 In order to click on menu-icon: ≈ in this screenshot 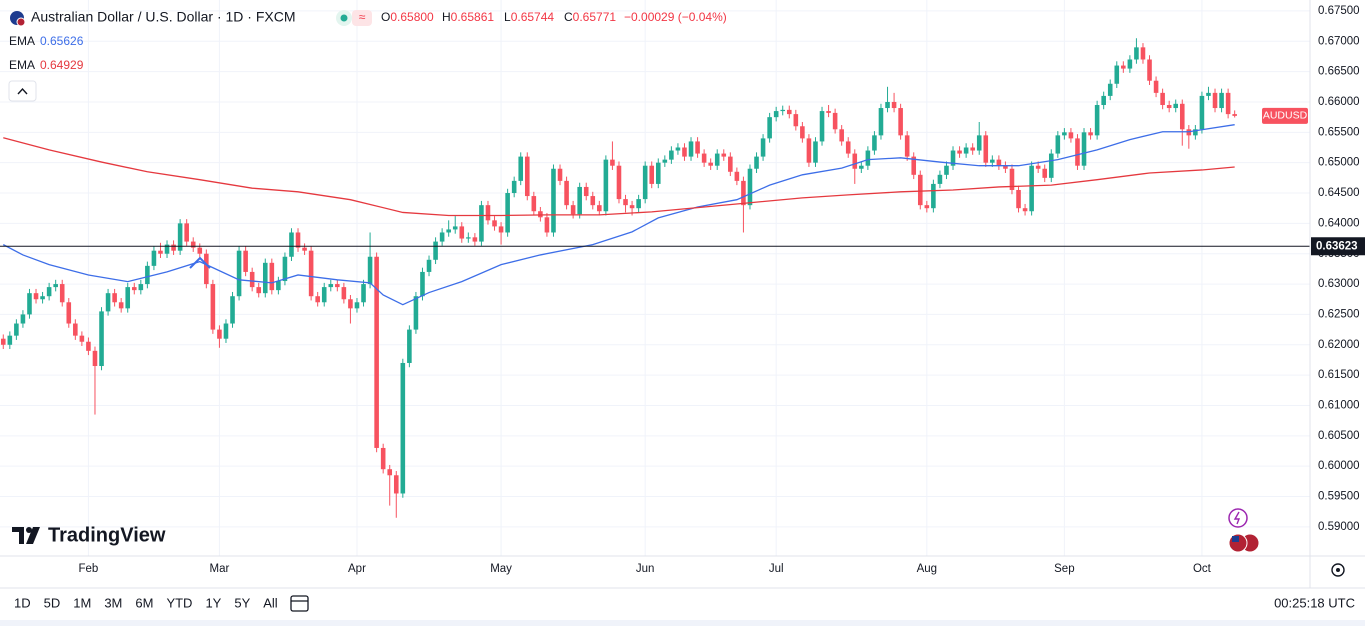, I will do `click(362, 17)`.